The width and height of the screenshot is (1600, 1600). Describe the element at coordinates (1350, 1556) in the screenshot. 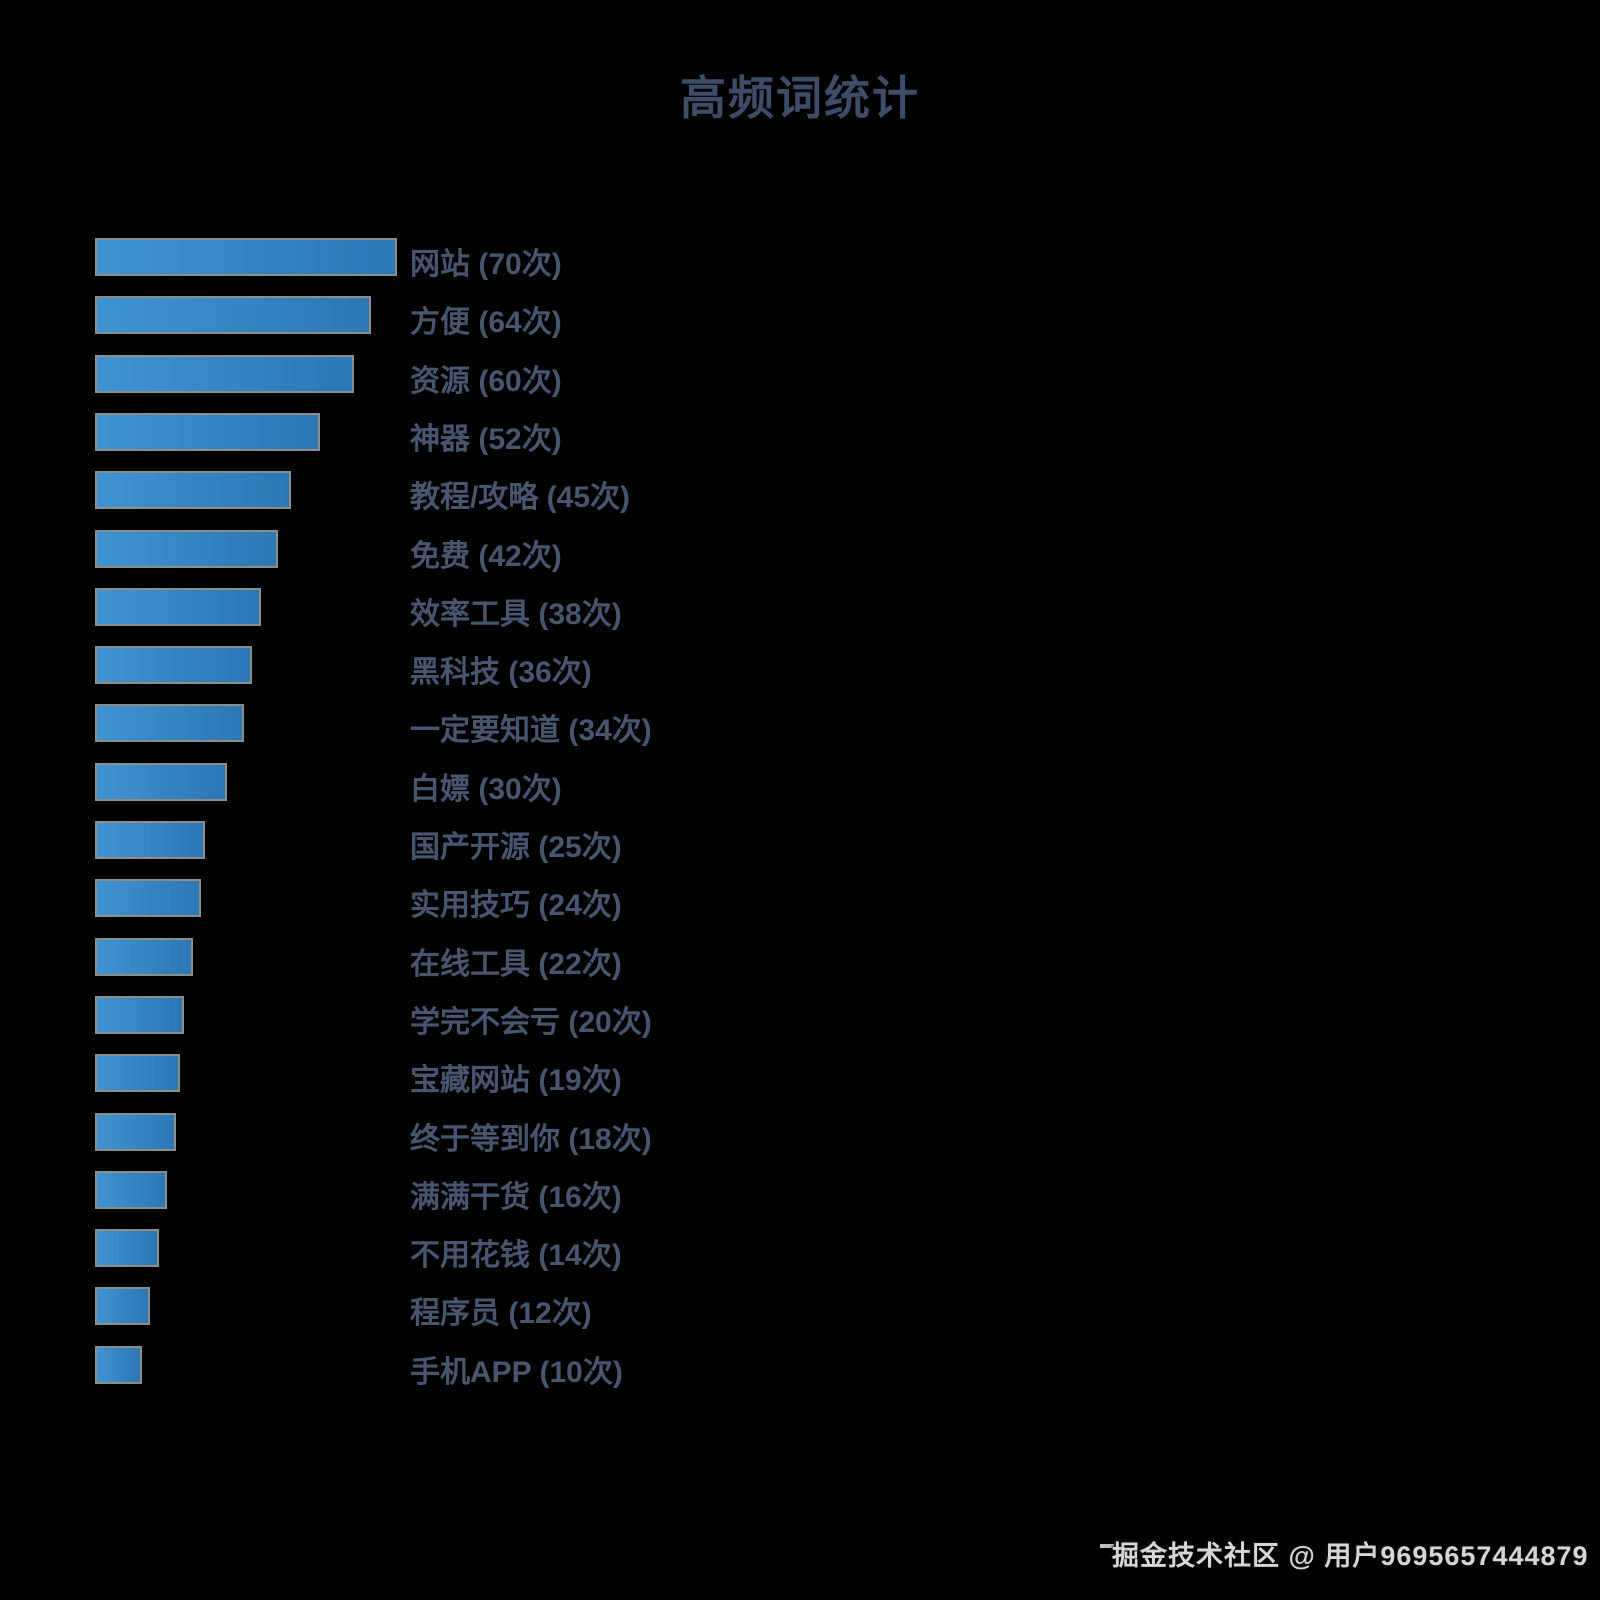

I see `watermark: 掘金技术社区 @ 用户9695657444879` at that location.